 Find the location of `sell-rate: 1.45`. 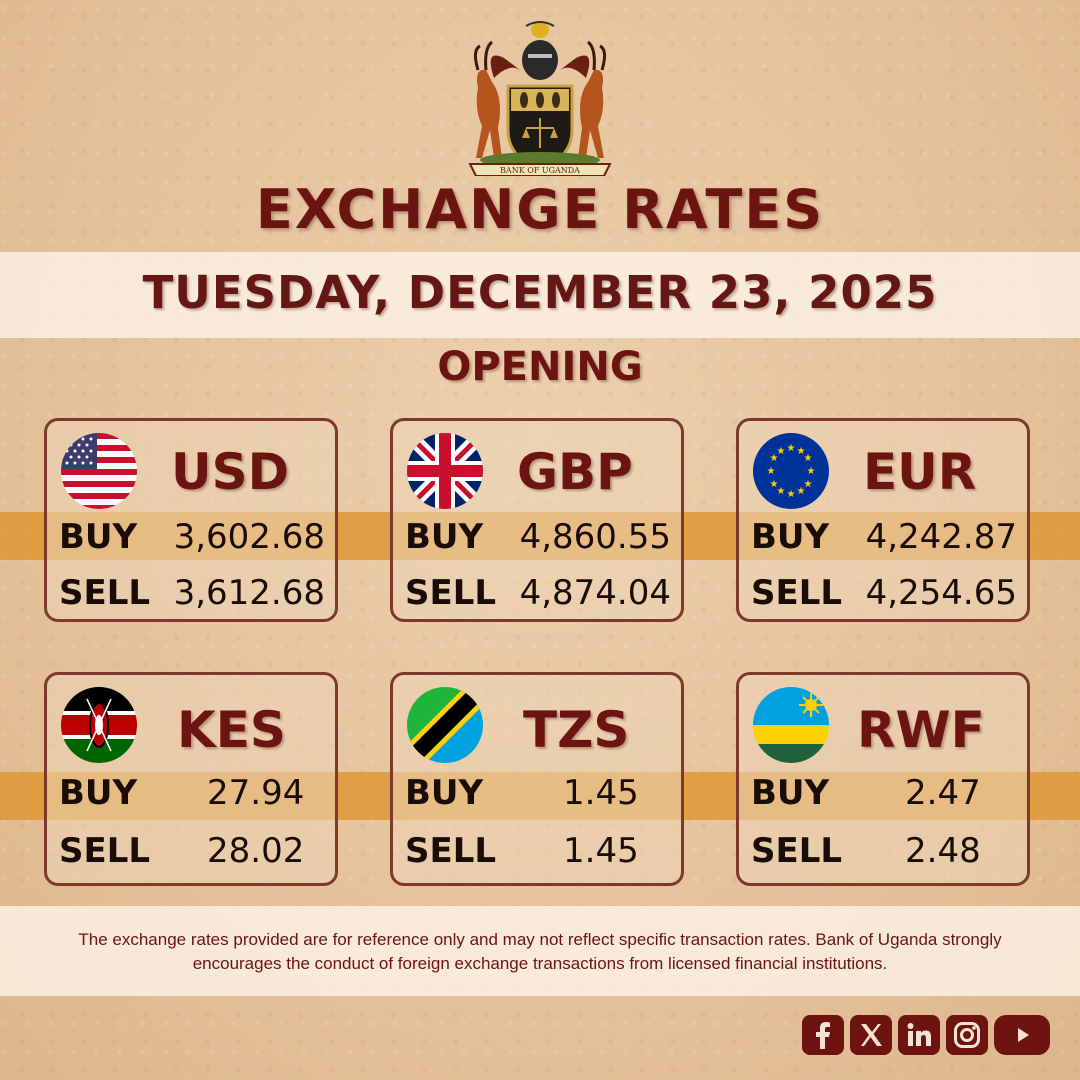

sell-rate: 1.45 is located at coordinates (601, 851).